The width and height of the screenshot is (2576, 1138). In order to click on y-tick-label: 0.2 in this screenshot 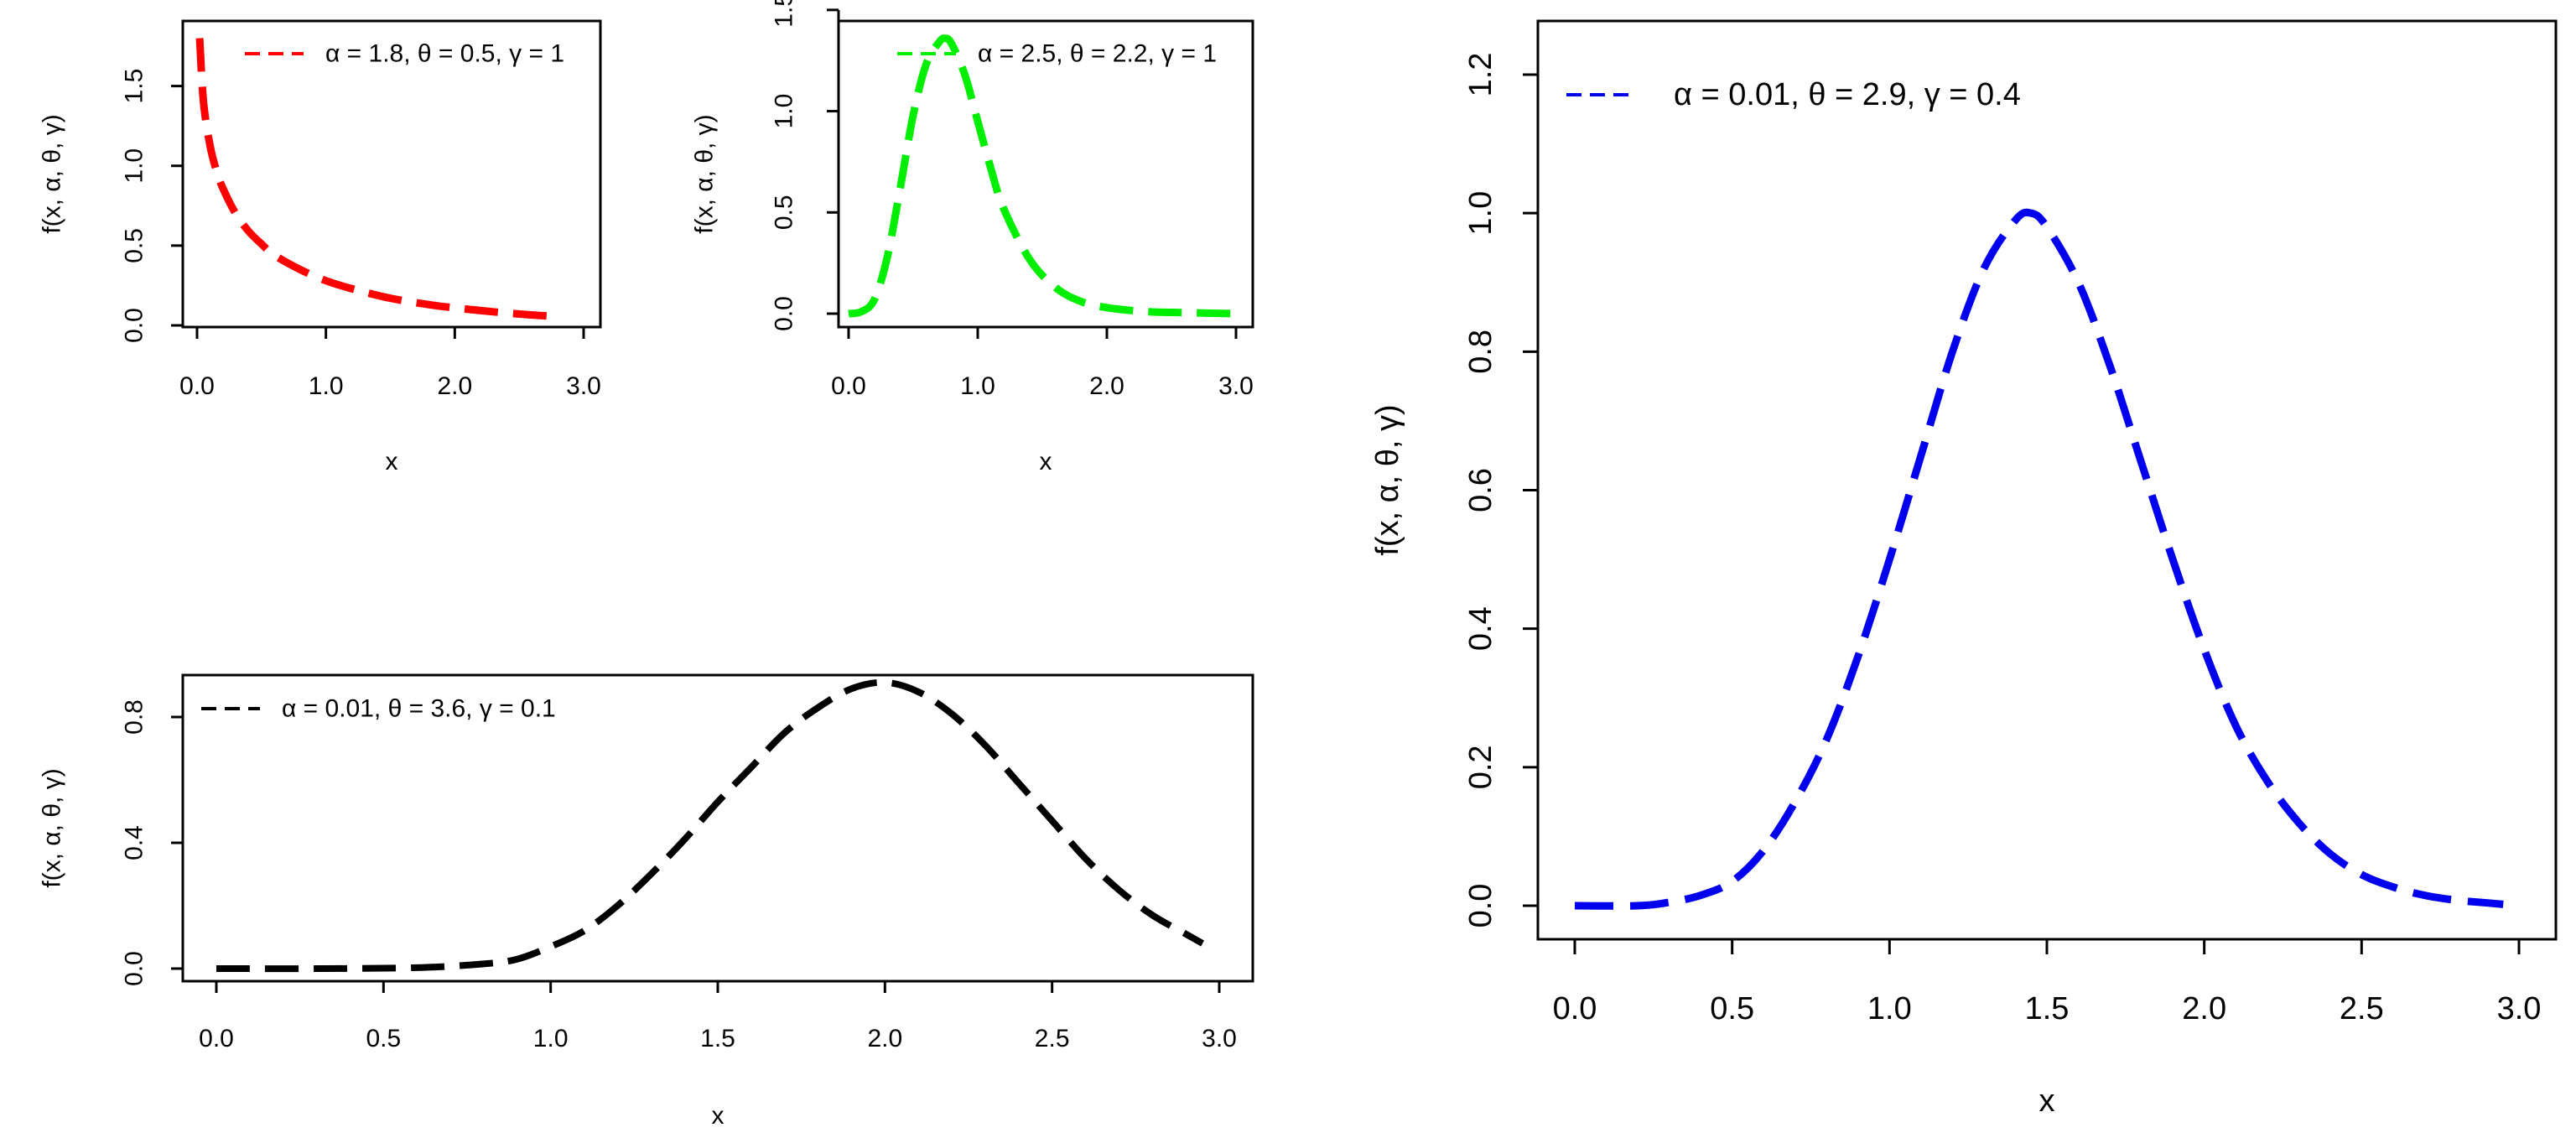, I will do `click(1480, 767)`.